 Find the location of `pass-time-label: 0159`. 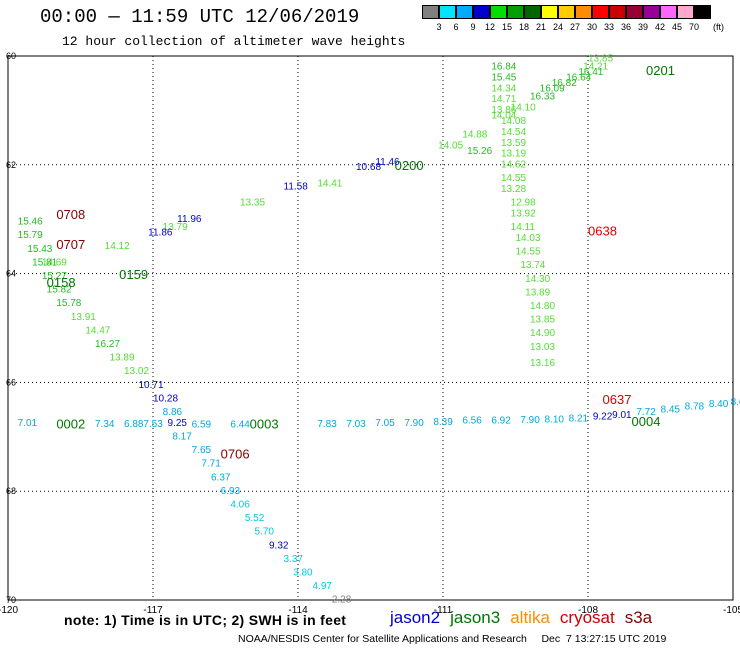

pass-time-label: 0159 is located at coordinates (133, 274).